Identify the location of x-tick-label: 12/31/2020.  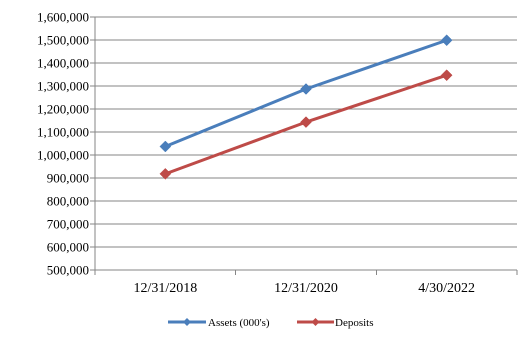
(306, 288).